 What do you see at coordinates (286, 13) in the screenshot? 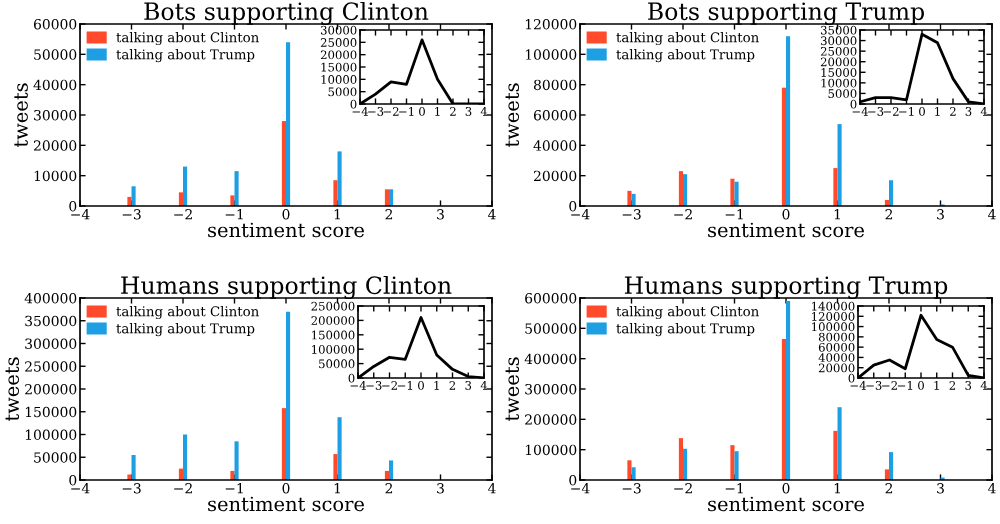
I see `chart-title: Bots supporting Clinton` at bounding box center [286, 13].